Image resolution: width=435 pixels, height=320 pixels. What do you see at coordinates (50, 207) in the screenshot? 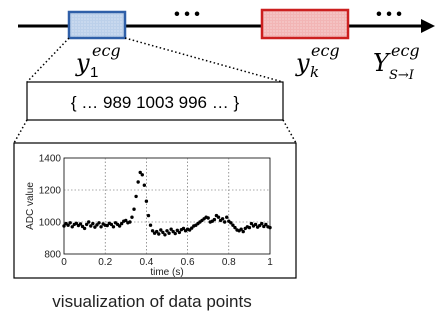
I see `y-tick-labels: 800 1000 1200 1400` at bounding box center [50, 207].